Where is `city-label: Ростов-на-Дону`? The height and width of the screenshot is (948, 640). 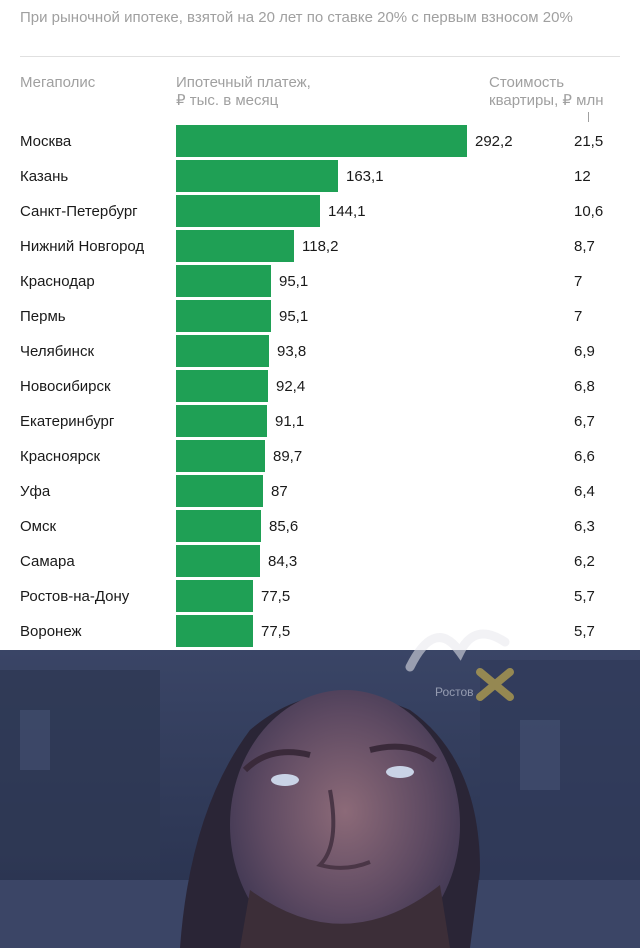
city-label: Ростов-на-Дону is located at coordinates (75, 596).